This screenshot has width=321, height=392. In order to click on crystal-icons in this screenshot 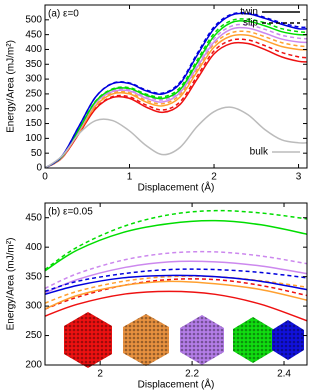, I will do `click(184, 340)`.